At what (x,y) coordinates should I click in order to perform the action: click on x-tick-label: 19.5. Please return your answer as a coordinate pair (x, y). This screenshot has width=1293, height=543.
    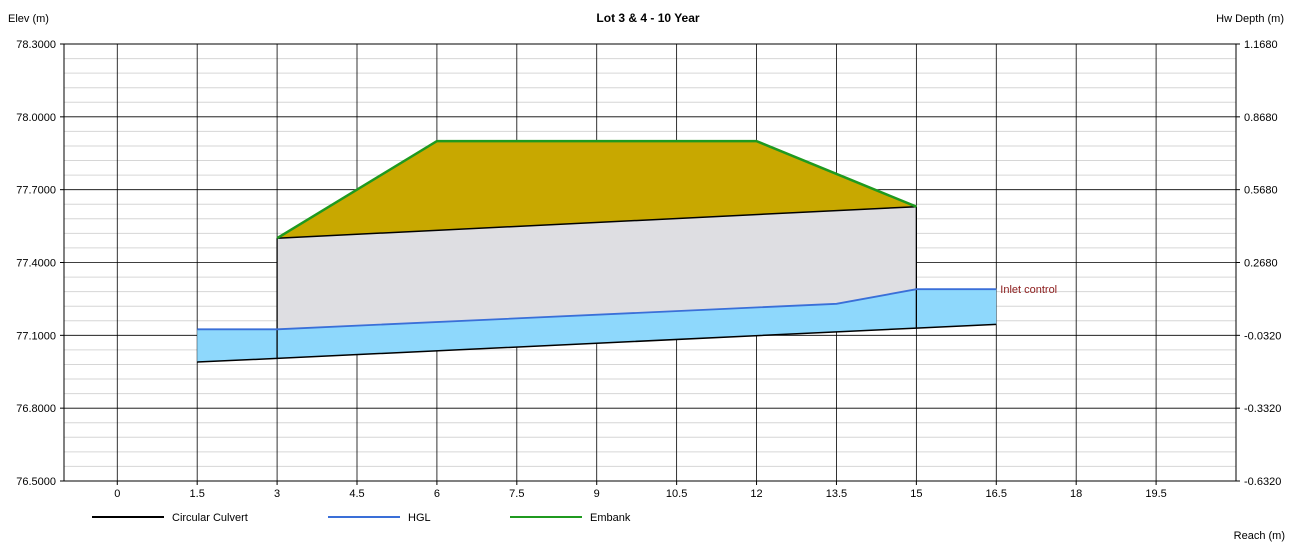
    Looking at the image, I should click on (1155, 494).